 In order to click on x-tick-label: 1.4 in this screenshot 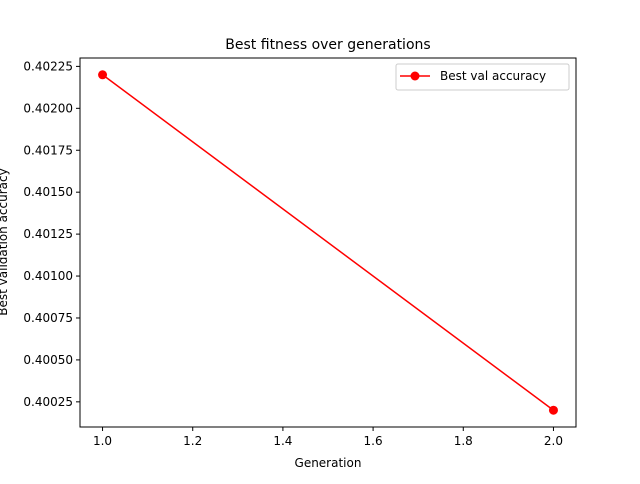, I will do `click(282, 441)`.